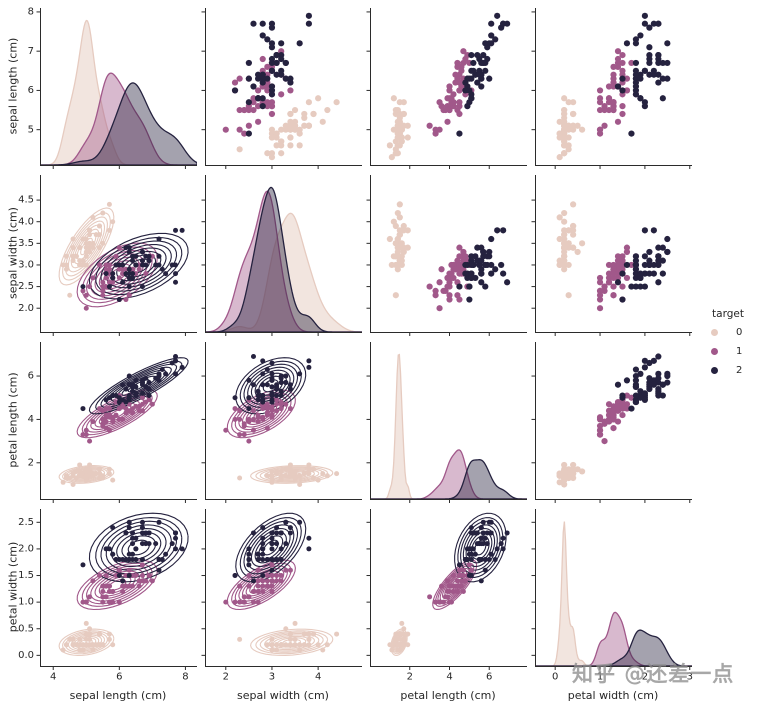  Describe the element at coordinates (118, 695) in the screenshot. I see `x-axis-label-sepal-length: sepal length (cm)` at that location.